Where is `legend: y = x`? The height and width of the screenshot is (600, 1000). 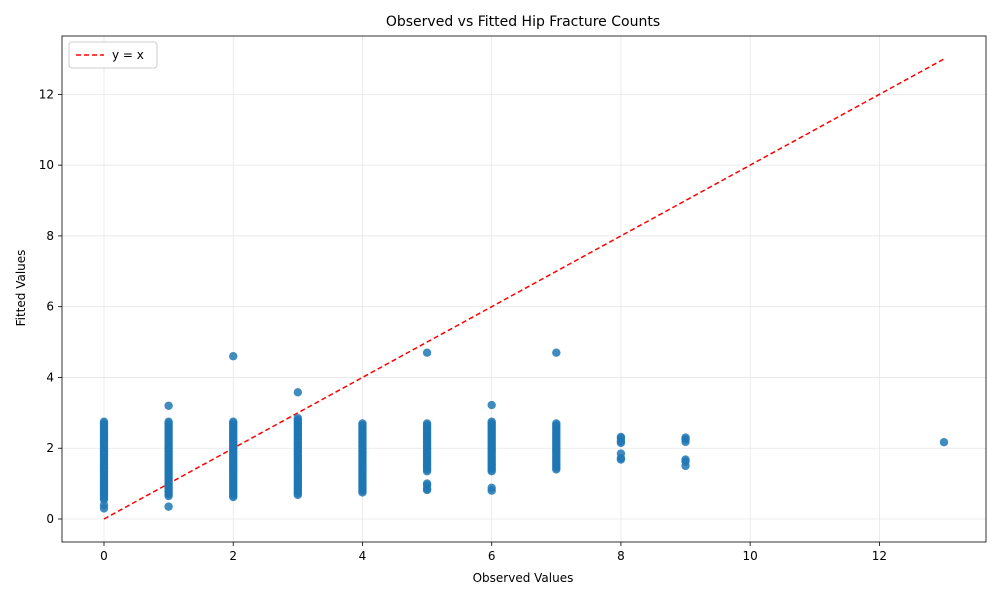
legend: y = x is located at coordinates (113, 55).